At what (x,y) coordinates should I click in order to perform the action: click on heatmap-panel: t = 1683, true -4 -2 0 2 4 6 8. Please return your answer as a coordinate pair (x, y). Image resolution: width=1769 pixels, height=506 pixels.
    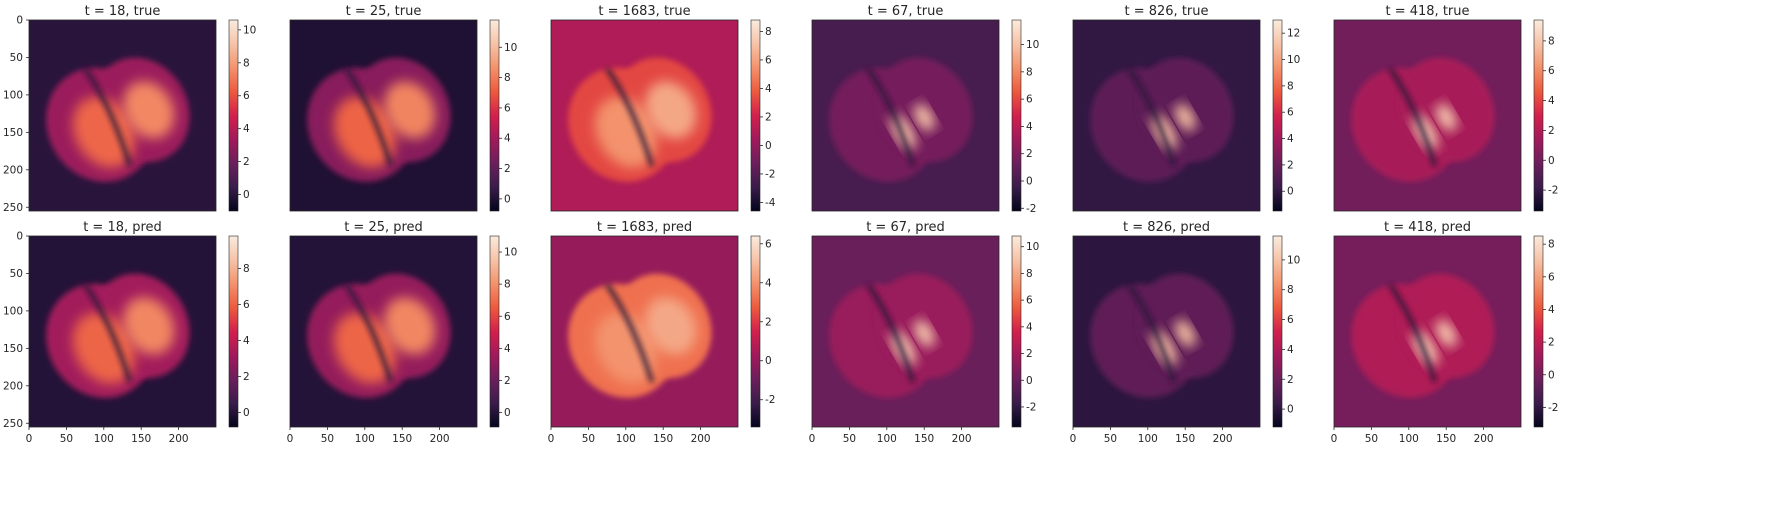
    Looking at the image, I should click on (663, 108).